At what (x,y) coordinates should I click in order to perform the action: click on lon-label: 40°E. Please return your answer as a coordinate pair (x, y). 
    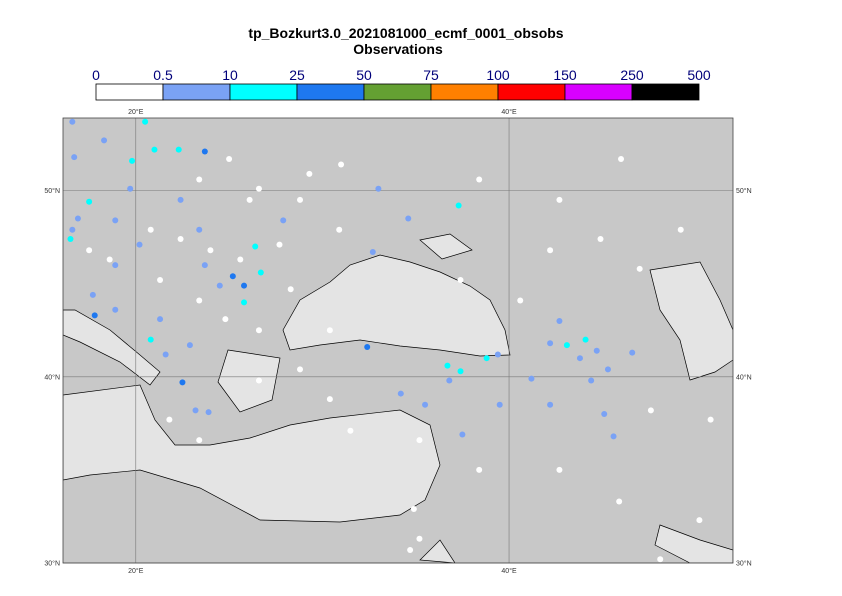
    Looking at the image, I should click on (509, 571).